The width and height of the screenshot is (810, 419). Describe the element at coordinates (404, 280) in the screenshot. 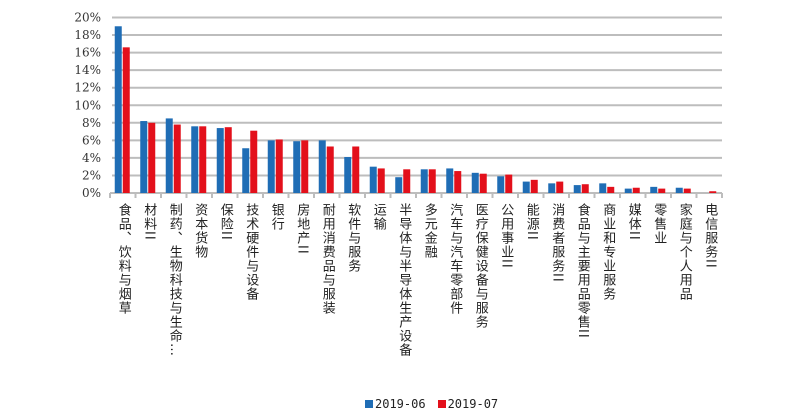

I see `x-tick-label: 半导体与半导体生产设备` at that location.